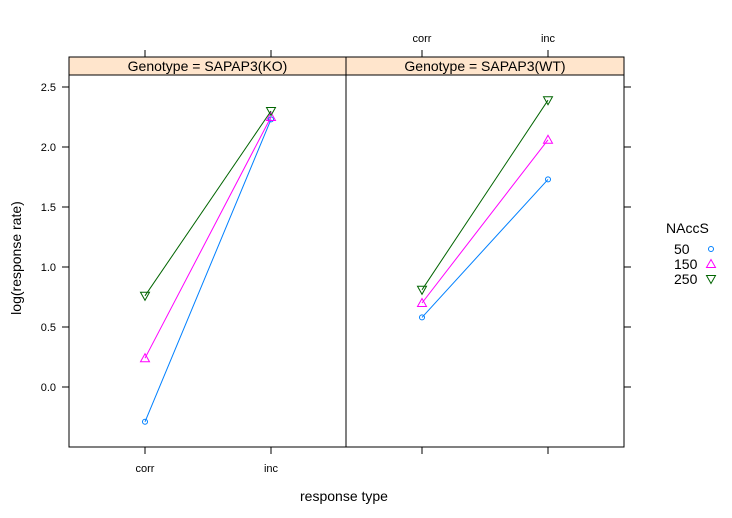 The width and height of the screenshot is (732, 518). I want to click on y-tick-label-2.0: 2.0, so click(48, 148).